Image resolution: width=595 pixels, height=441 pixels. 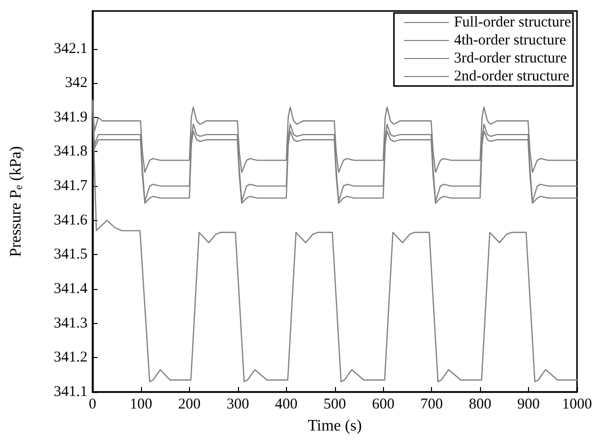 What do you see at coordinates (71, 220) in the screenshot?
I see `y-tick-label: 341.6` at bounding box center [71, 220].